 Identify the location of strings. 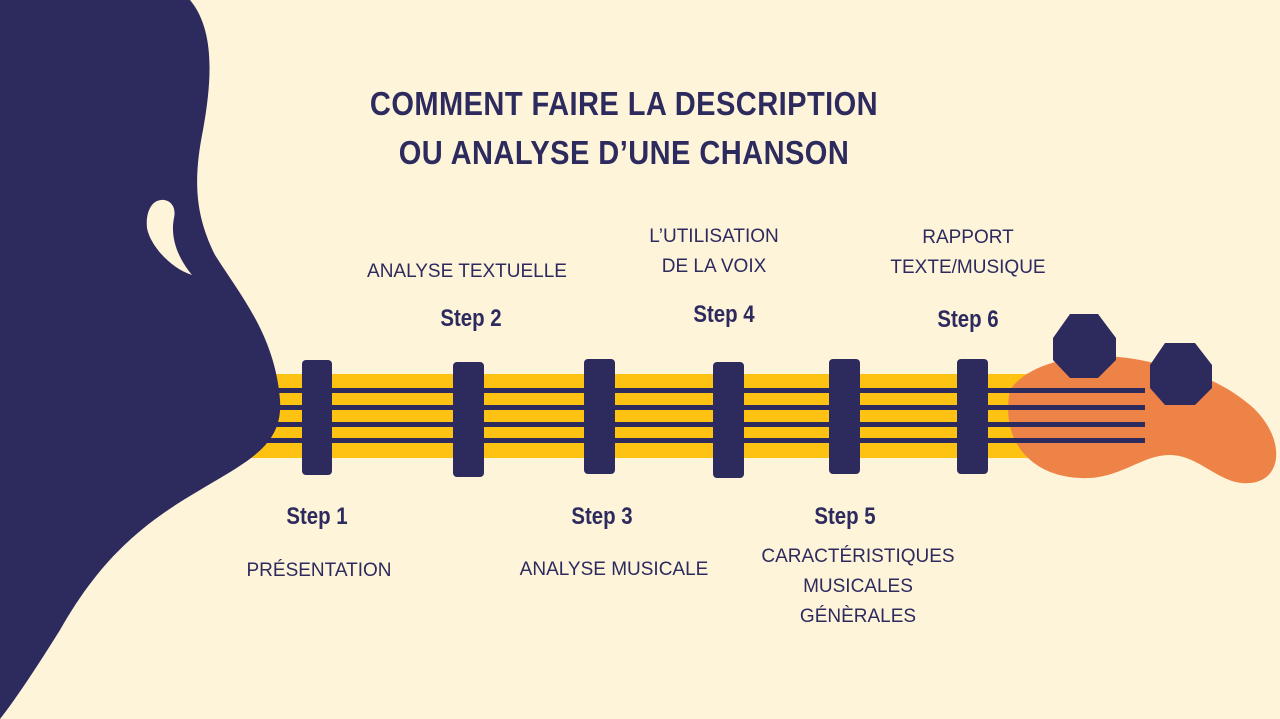
(692, 415).